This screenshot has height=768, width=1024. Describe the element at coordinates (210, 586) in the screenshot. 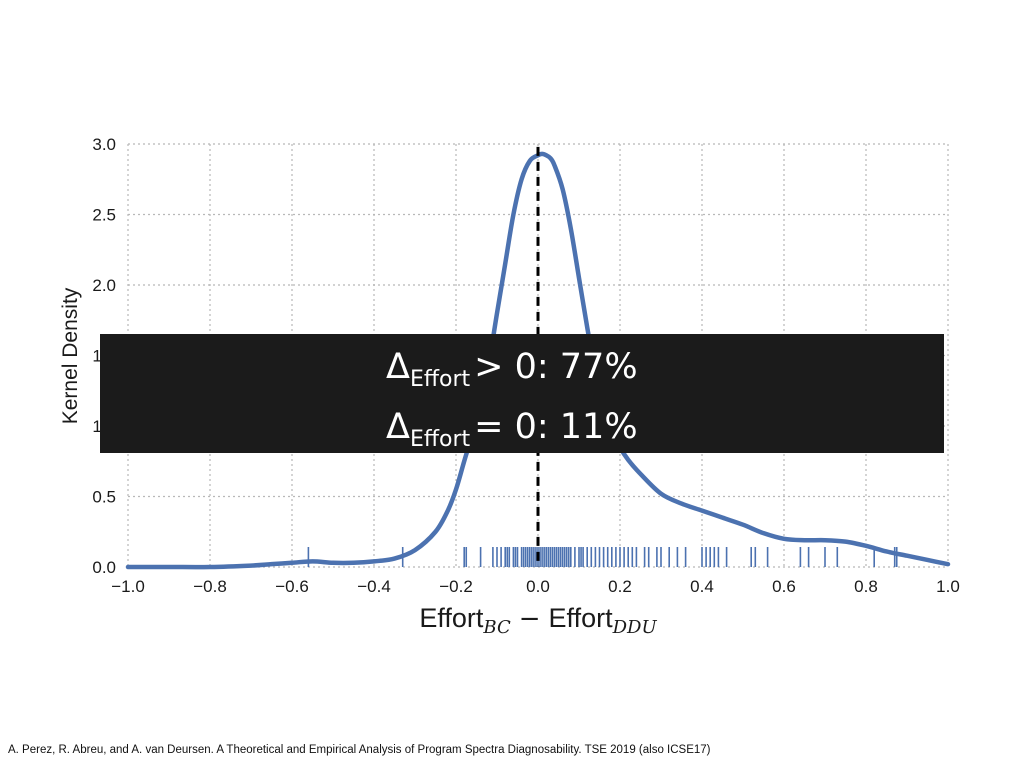

I see `x-tick-label: −0.8` at that location.